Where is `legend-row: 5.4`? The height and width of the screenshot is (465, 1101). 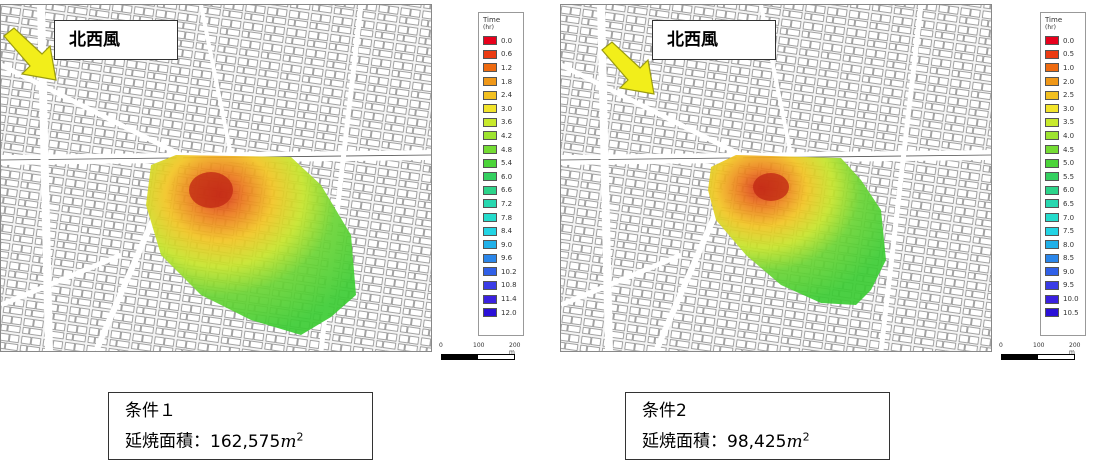 legend-row: 5.4 is located at coordinates (501, 163).